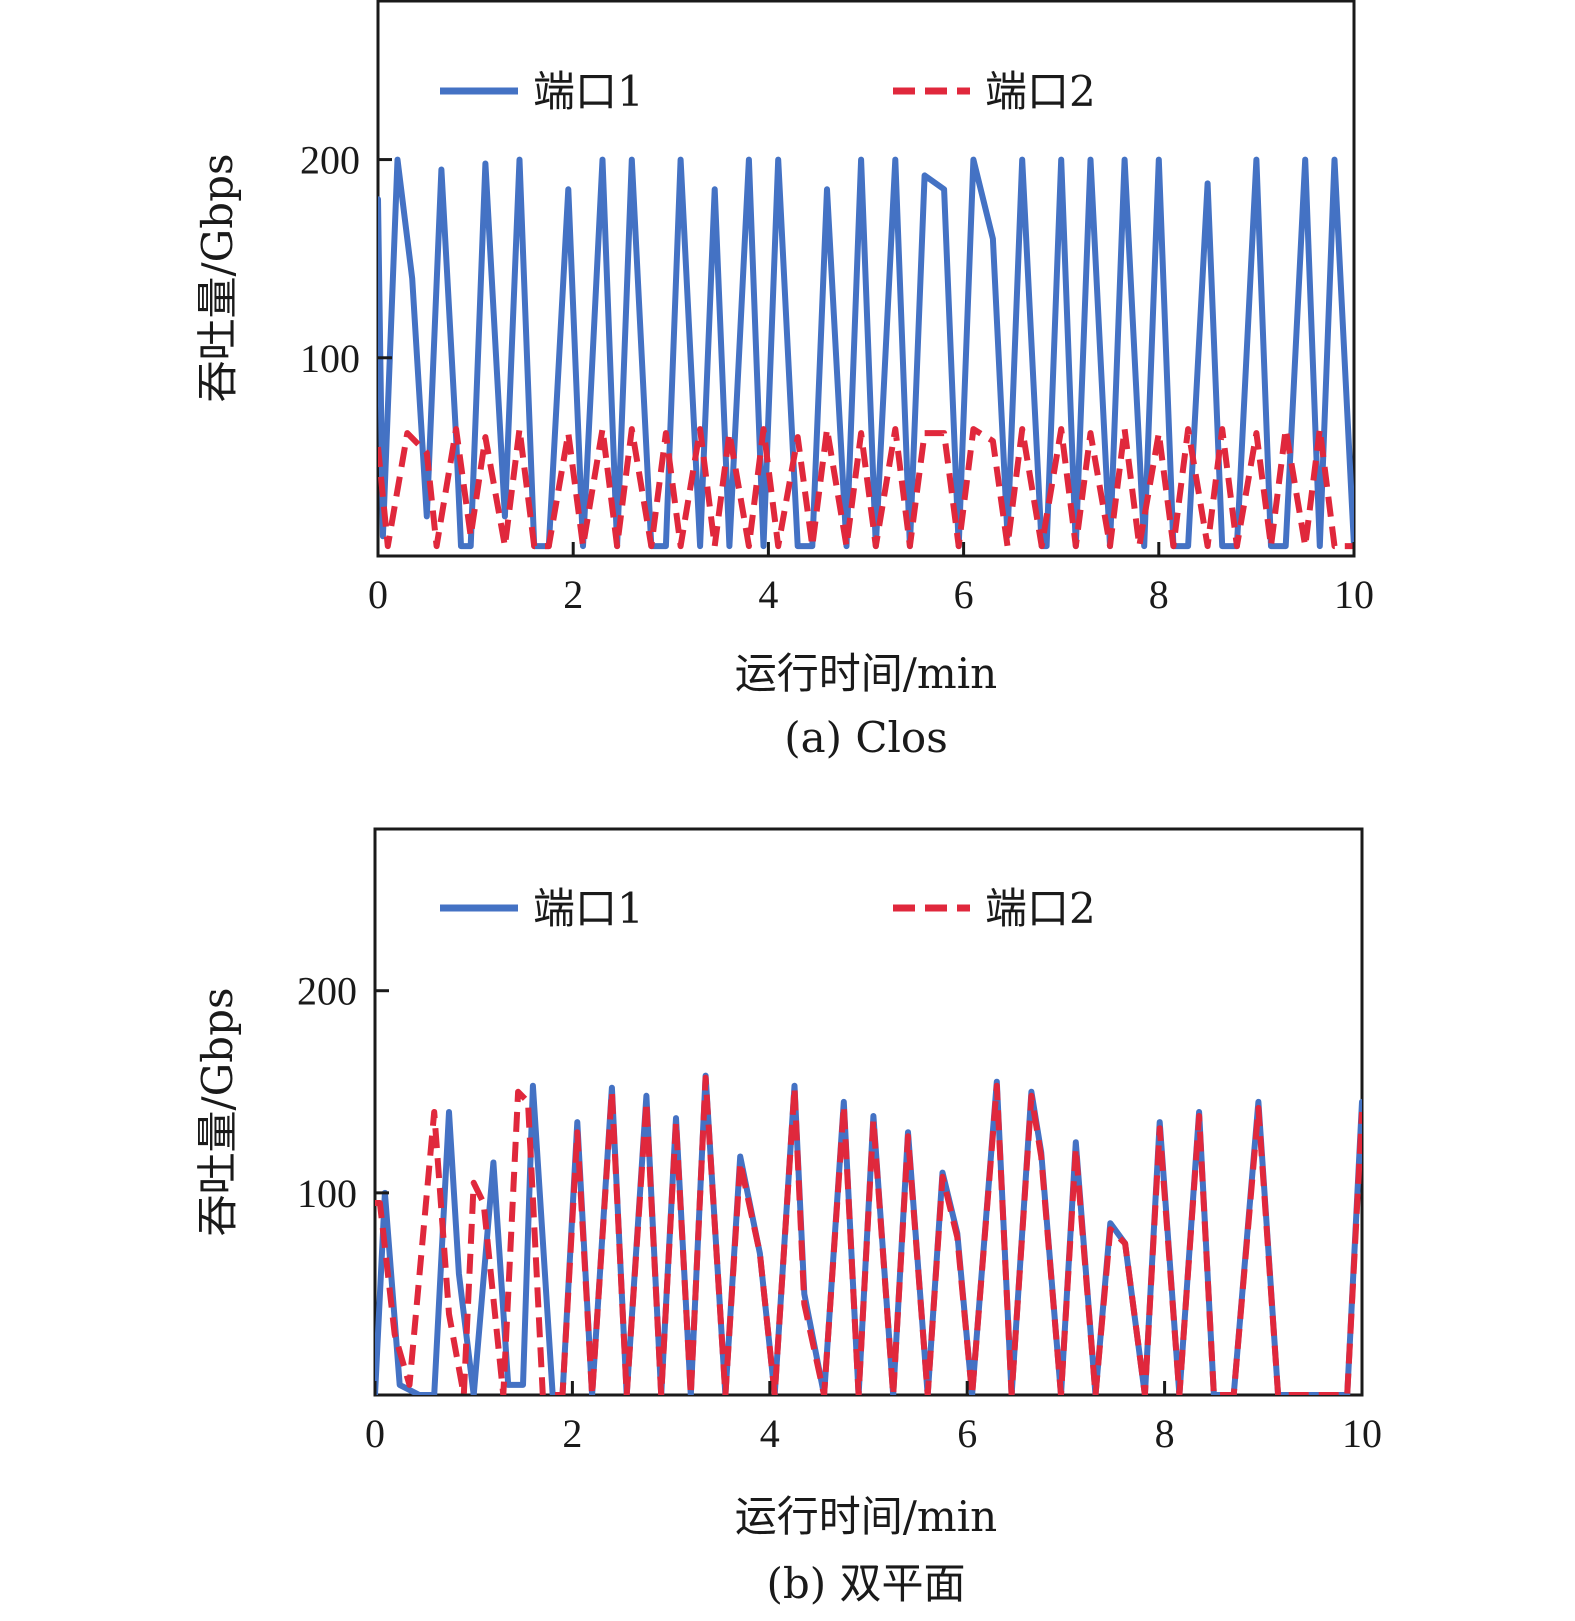  What do you see at coordinates (866, 737) in the screenshot?
I see `chart-caption: (a) Clos` at bounding box center [866, 737].